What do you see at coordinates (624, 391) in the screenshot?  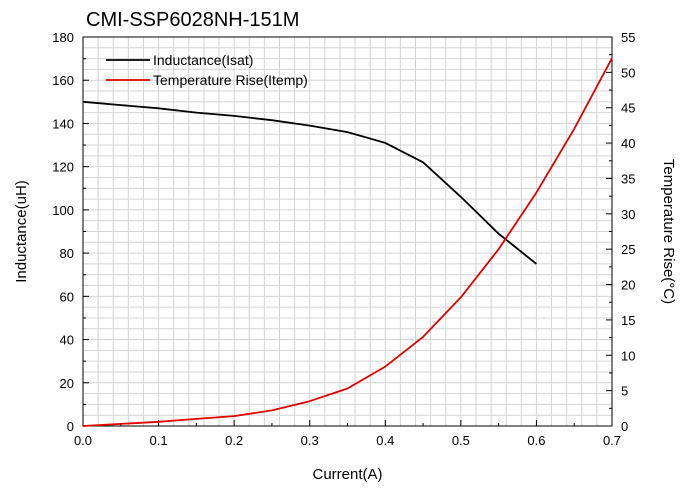 I see `y2-tick-label: 5` at bounding box center [624, 391].